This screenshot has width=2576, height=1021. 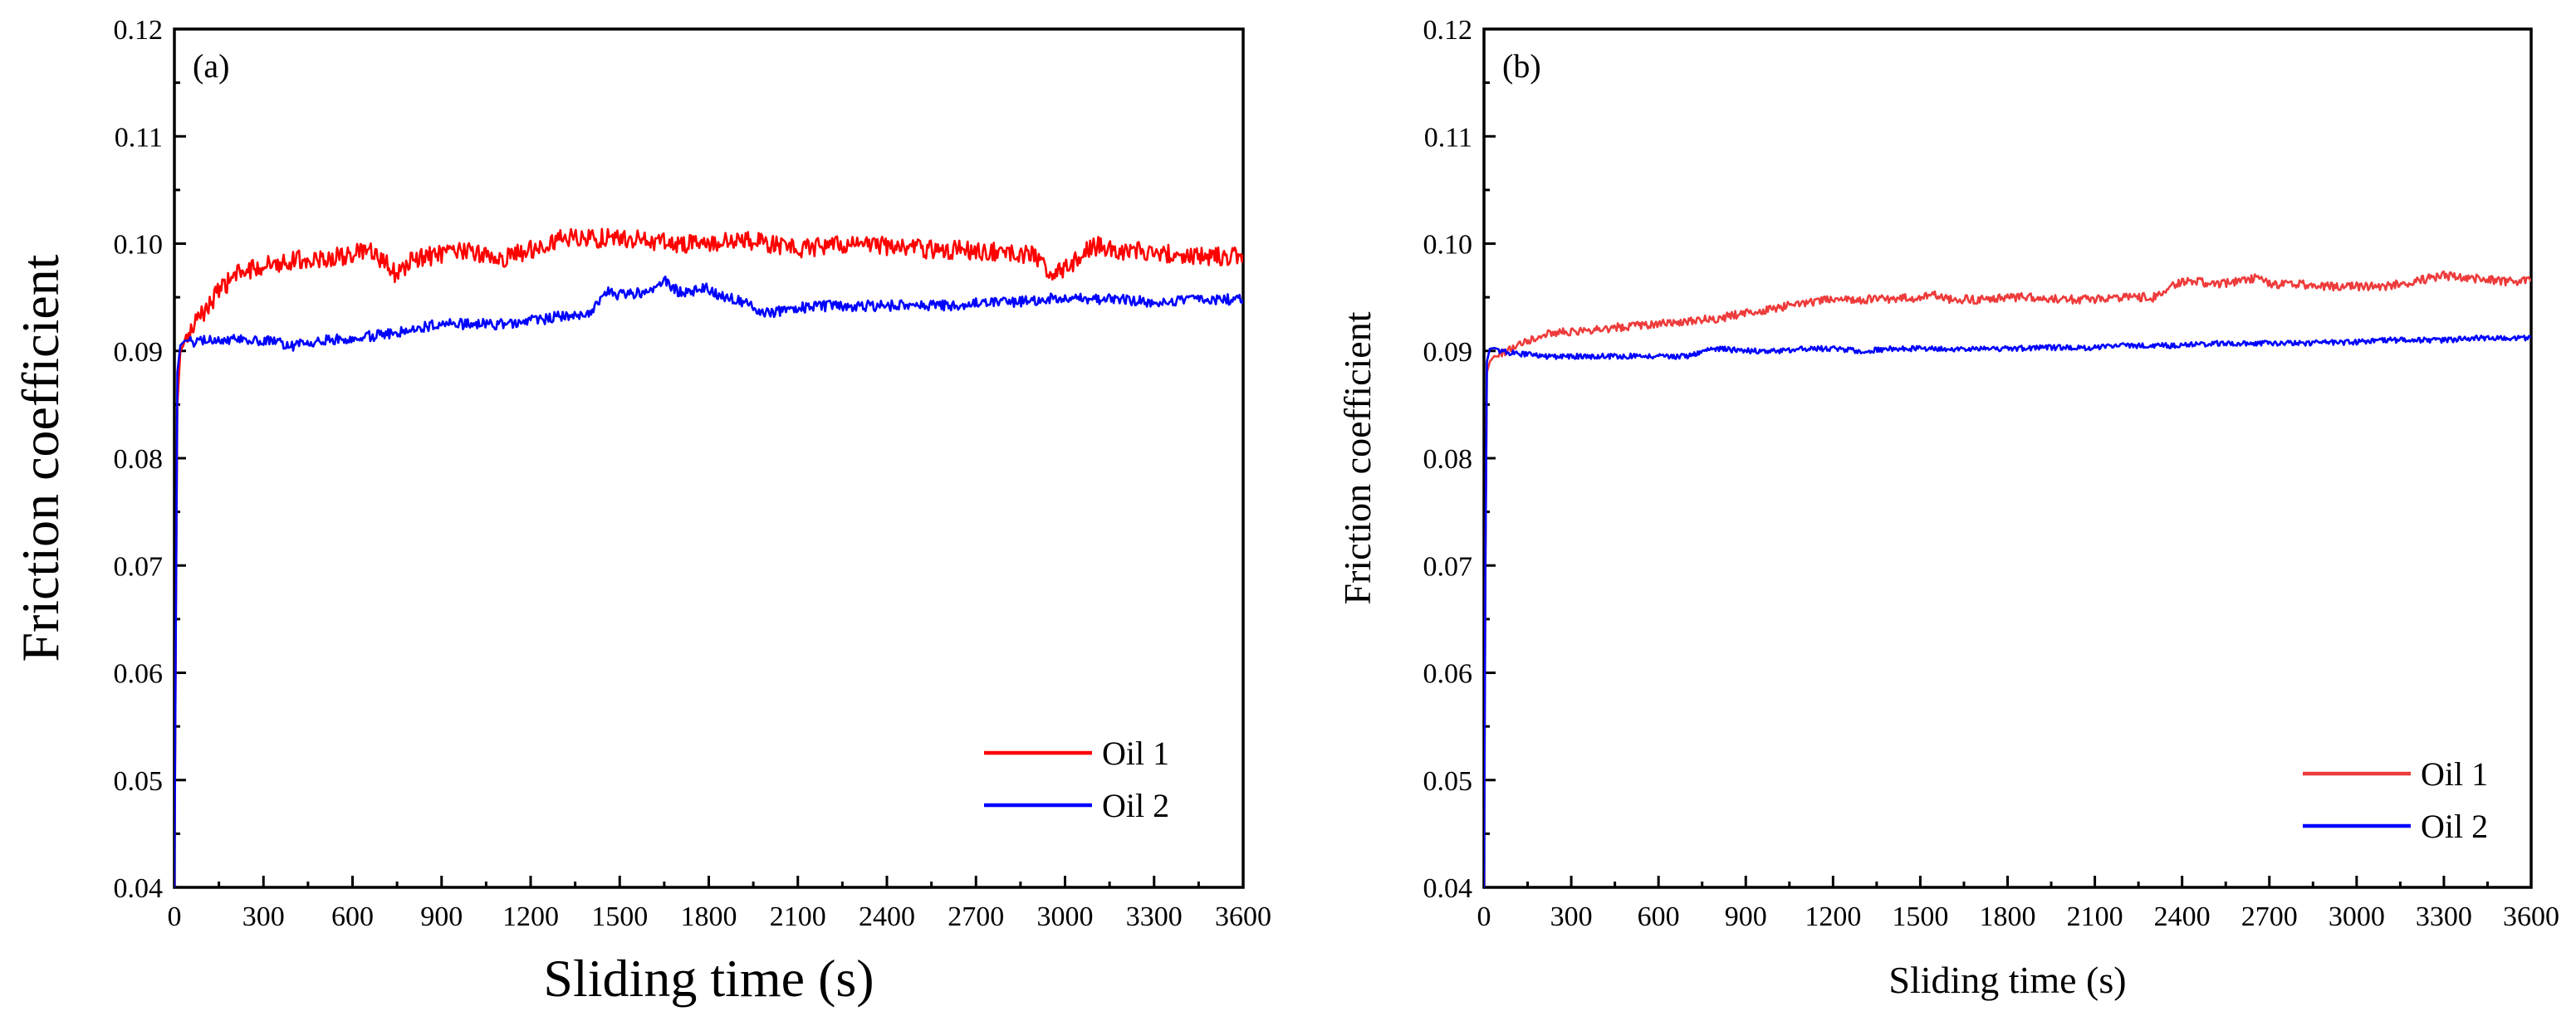 I want to click on panel-b-x-tick-label: 1500, so click(x=1920, y=916).